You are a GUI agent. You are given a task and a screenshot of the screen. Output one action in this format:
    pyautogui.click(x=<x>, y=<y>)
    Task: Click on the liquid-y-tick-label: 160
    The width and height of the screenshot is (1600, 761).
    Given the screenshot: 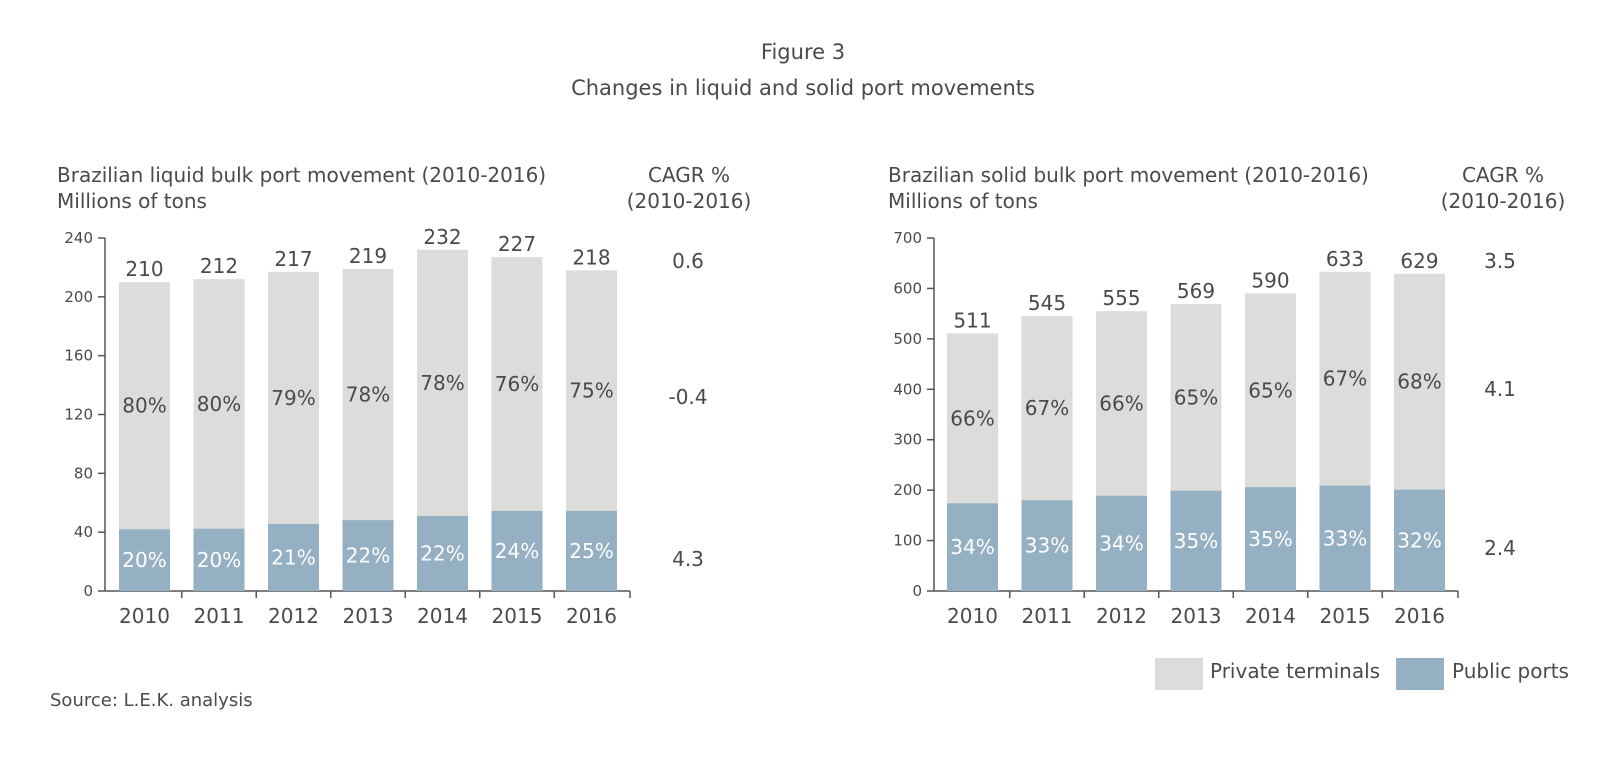 What is the action you would take?
    pyautogui.click(x=78, y=356)
    